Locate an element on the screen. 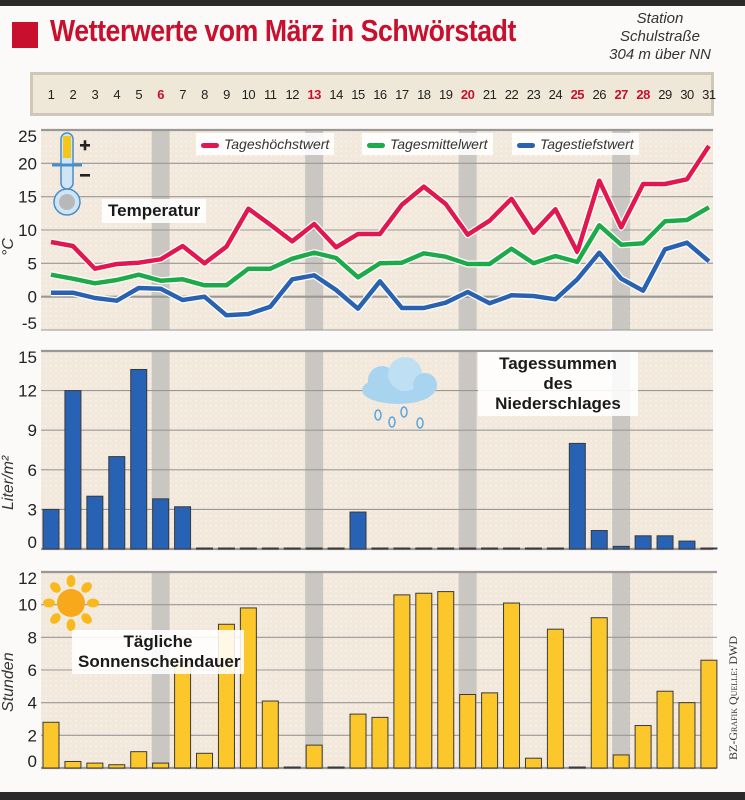 The image size is (745, 800). station-info: Station Schulstraße 304 m über NN is located at coordinates (660, 37).